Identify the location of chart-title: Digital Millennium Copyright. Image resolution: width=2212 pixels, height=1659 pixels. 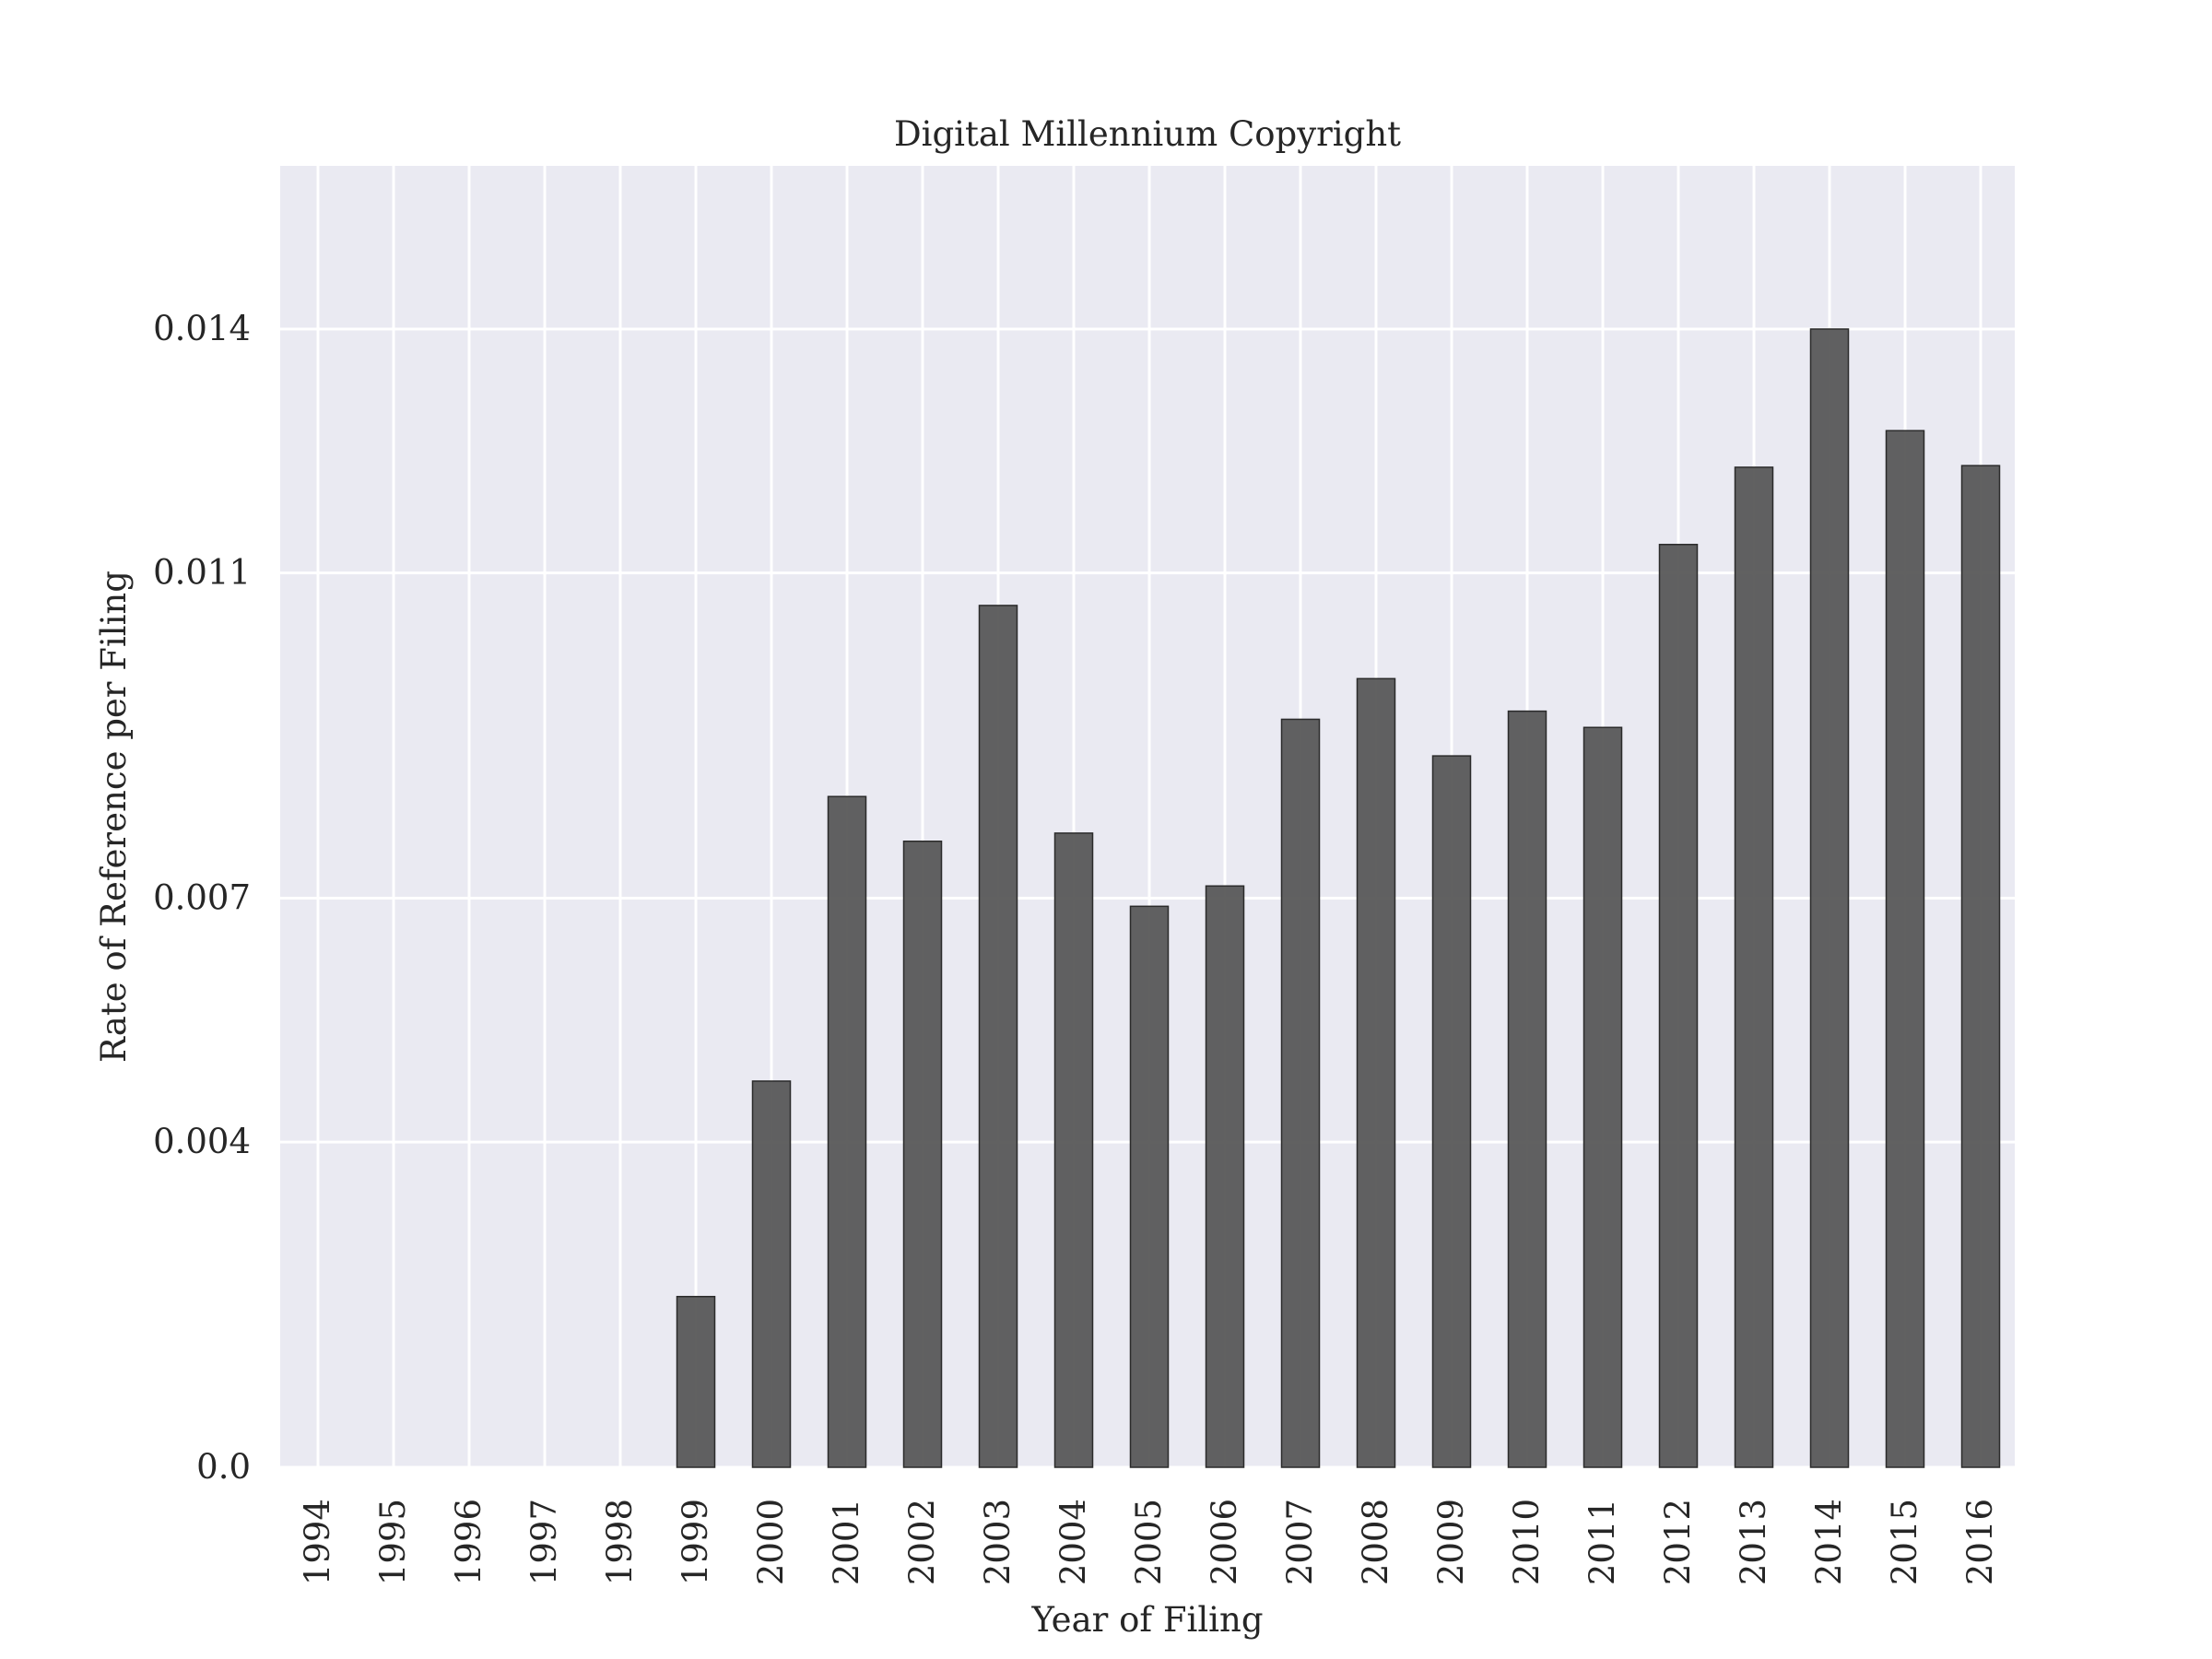
(1147, 134).